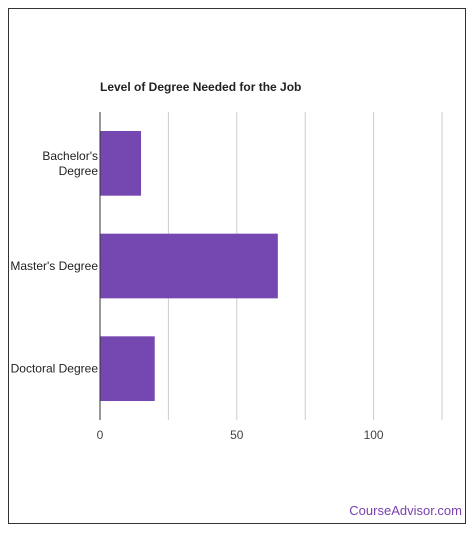 The image size is (476, 536). What do you see at coordinates (374, 435) in the screenshot?
I see `x-tick-label-2: 100` at bounding box center [374, 435].